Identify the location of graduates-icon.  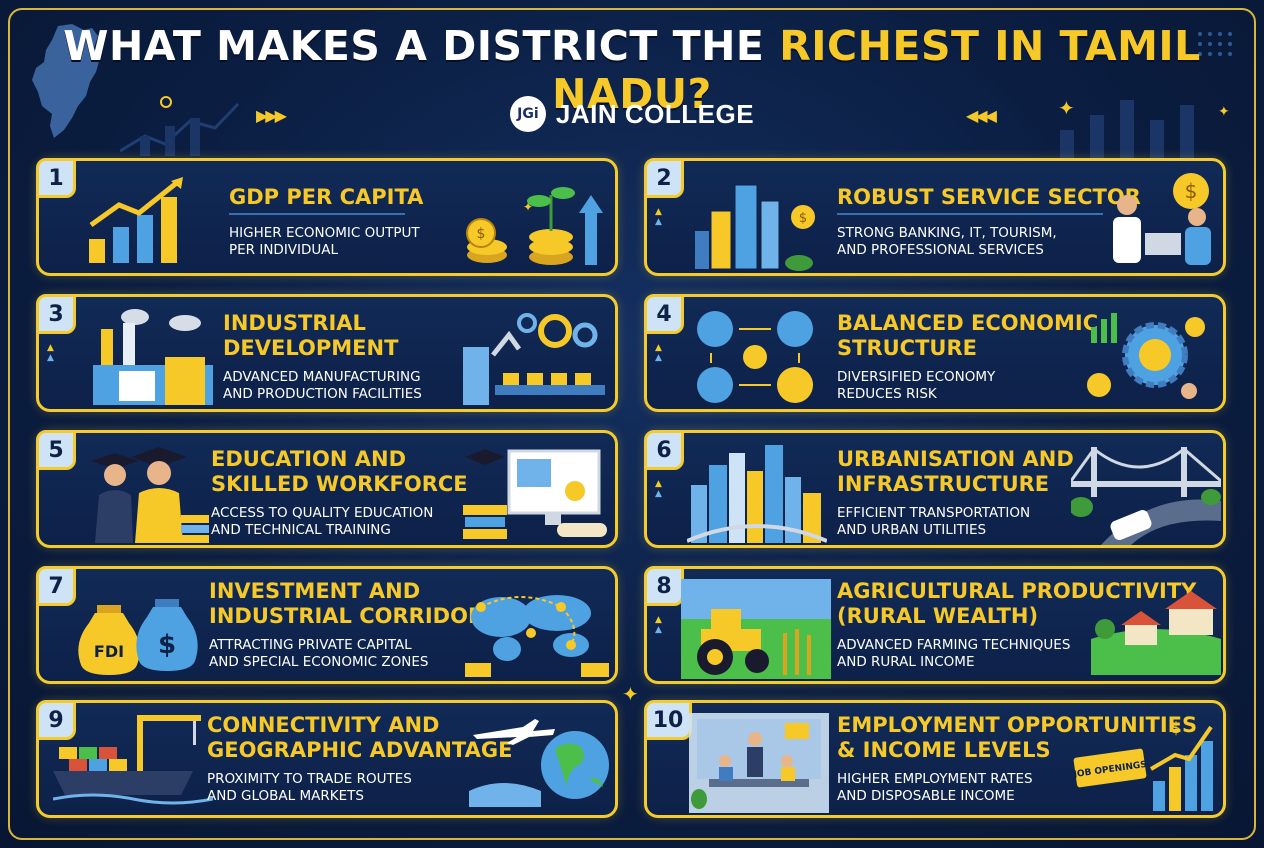
(150, 495).